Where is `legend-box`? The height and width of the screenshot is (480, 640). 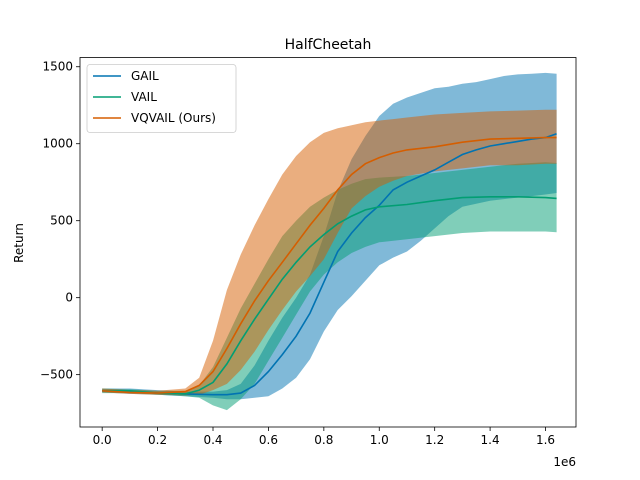
legend-box is located at coordinates (161, 98).